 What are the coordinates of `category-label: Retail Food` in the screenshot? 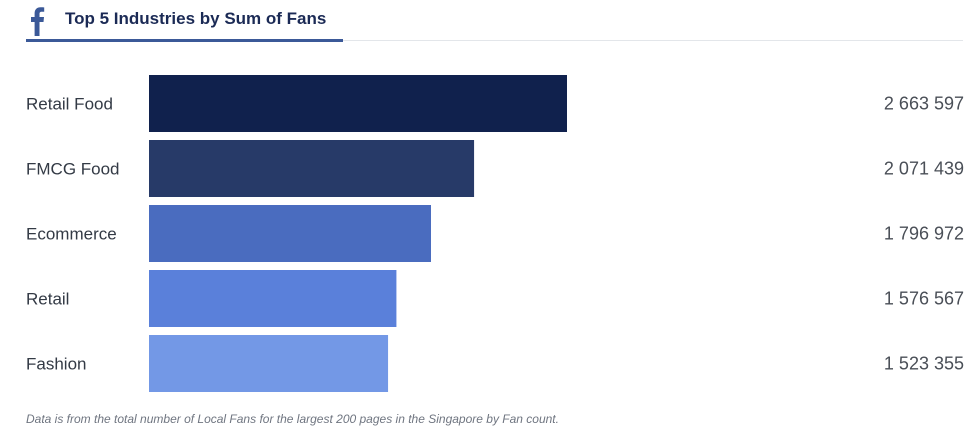 It's located at (69, 104).